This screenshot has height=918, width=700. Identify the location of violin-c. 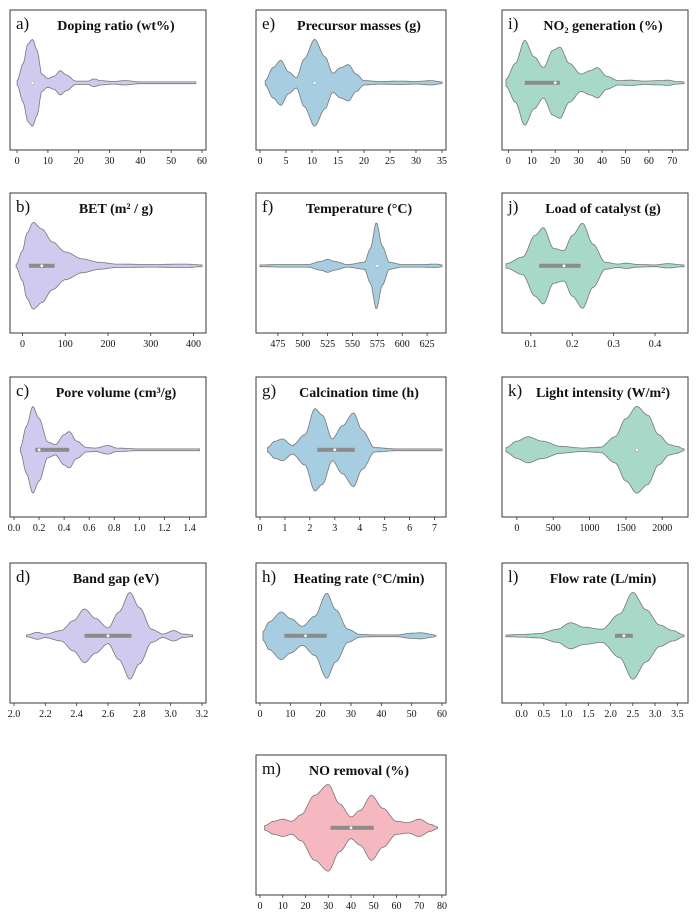
(109, 449).